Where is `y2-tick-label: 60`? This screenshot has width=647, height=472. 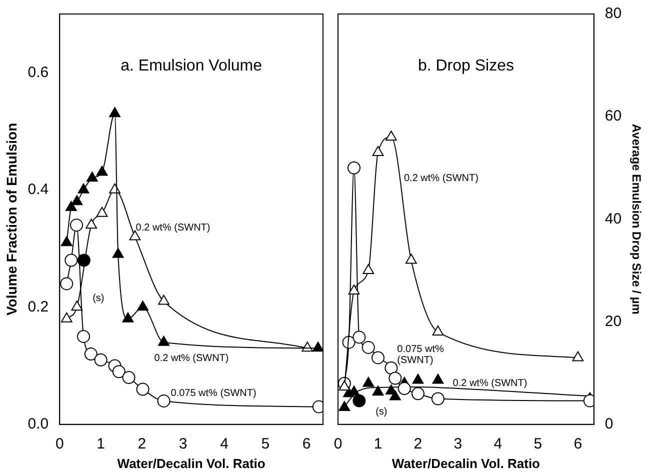
y2-tick-label: 60 is located at coordinates (613, 116).